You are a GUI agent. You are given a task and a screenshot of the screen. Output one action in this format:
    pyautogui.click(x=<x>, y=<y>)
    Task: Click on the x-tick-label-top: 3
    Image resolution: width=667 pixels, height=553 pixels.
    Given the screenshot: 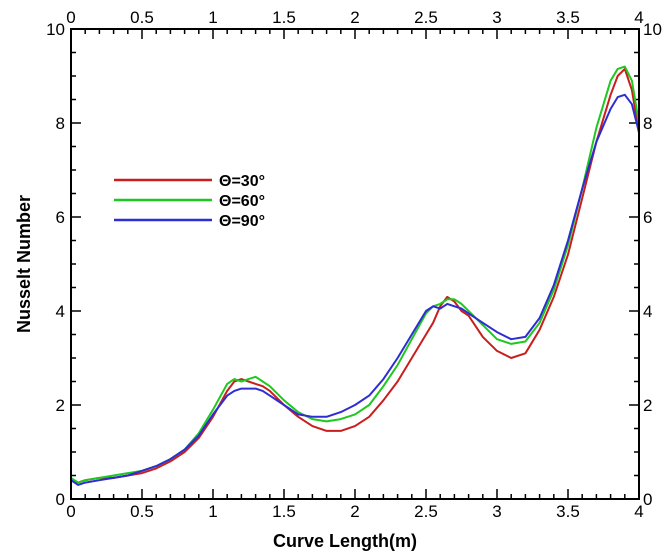 What is the action you would take?
    pyautogui.click(x=496, y=17)
    